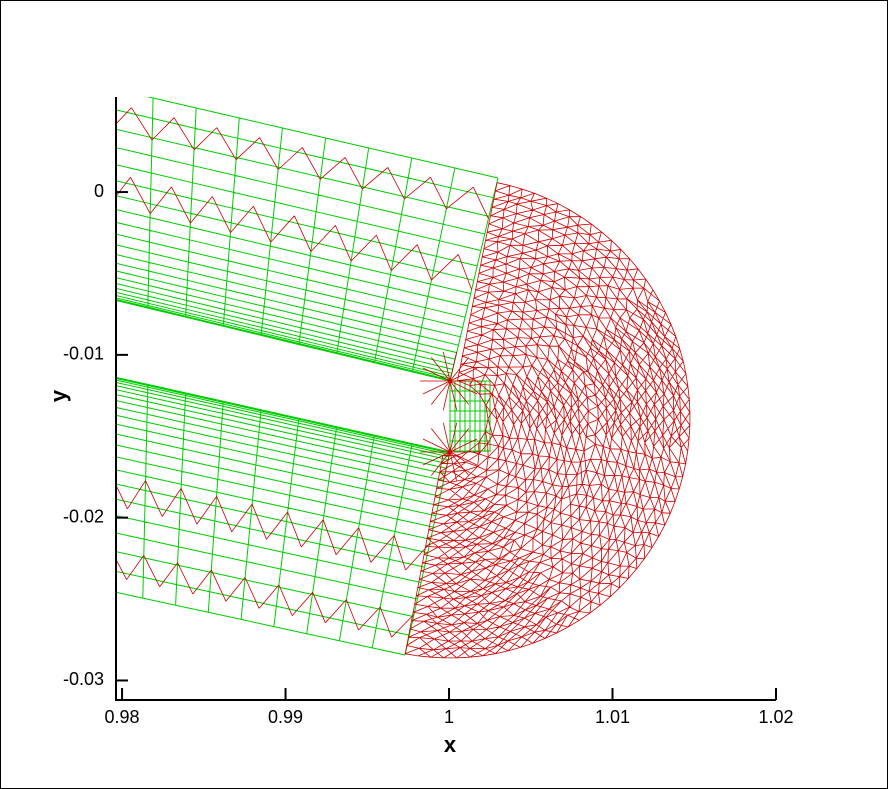 This screenshot has width=888, height=789. I want to click on y-axis-label: y, so click(58, 395).